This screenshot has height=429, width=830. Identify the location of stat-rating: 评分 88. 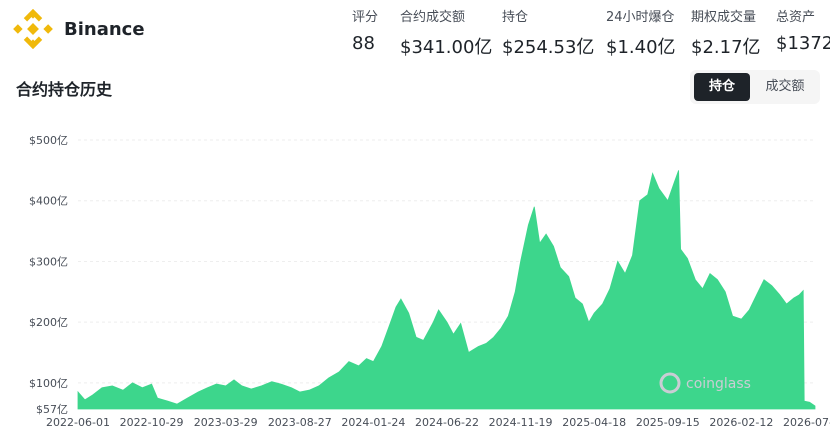
(365, 30).